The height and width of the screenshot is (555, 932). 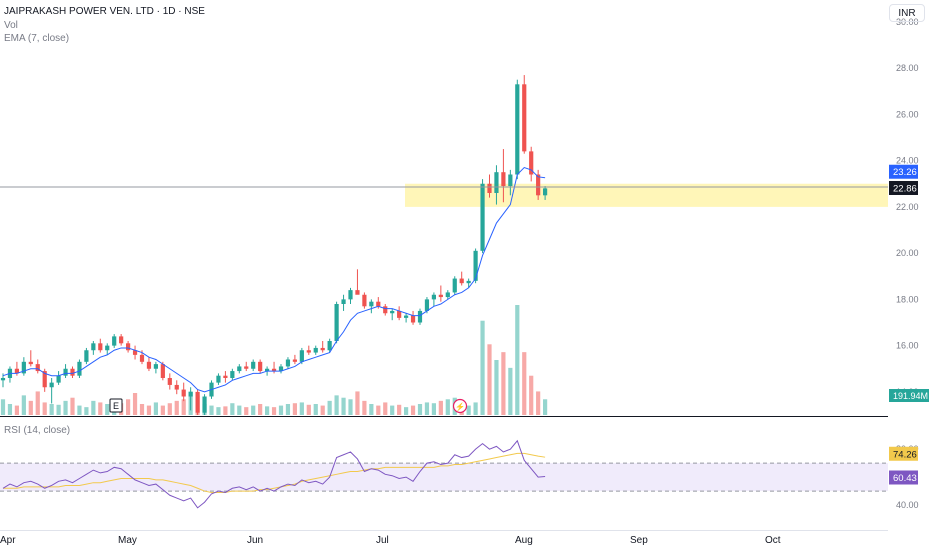 I want to click on price-tick-label: 28.00, so click(x=907, y=68).